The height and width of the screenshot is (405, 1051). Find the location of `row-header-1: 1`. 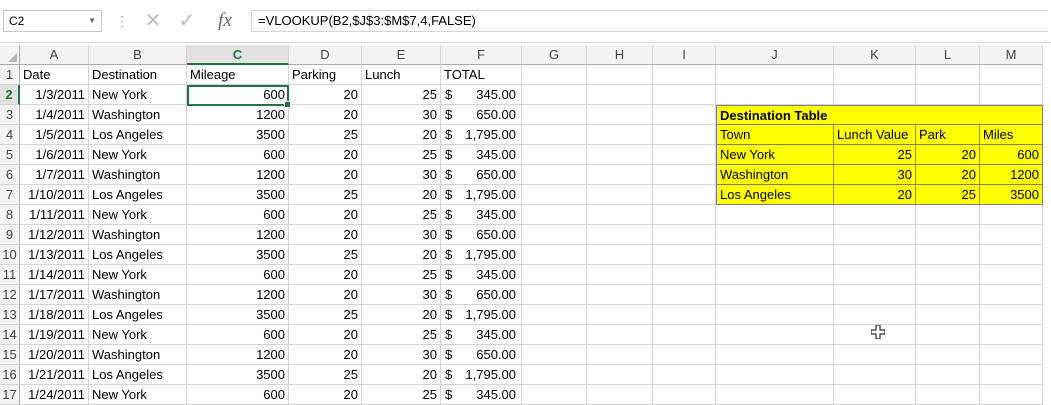

row-header-1: 1 is located at coordinates (10, 75).